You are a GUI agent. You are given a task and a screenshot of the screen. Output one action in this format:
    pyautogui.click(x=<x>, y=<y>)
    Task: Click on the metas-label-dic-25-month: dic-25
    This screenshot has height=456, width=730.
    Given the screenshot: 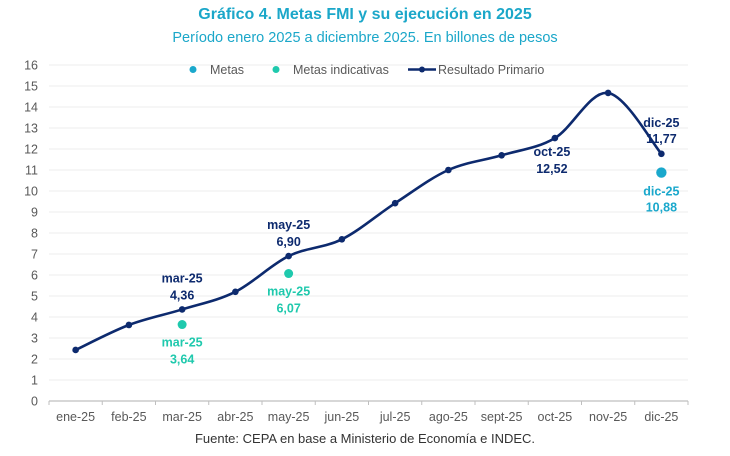 What is the action you would take?
    pyautogui.click(x=661, y=192)
    